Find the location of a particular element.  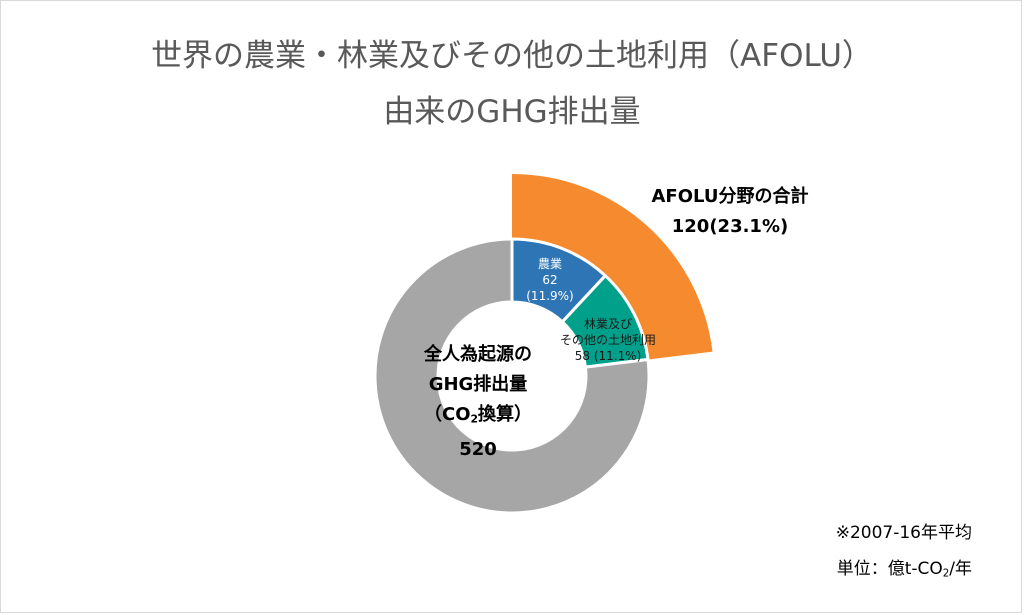

donut-hole is located at coordinates (512, 376).